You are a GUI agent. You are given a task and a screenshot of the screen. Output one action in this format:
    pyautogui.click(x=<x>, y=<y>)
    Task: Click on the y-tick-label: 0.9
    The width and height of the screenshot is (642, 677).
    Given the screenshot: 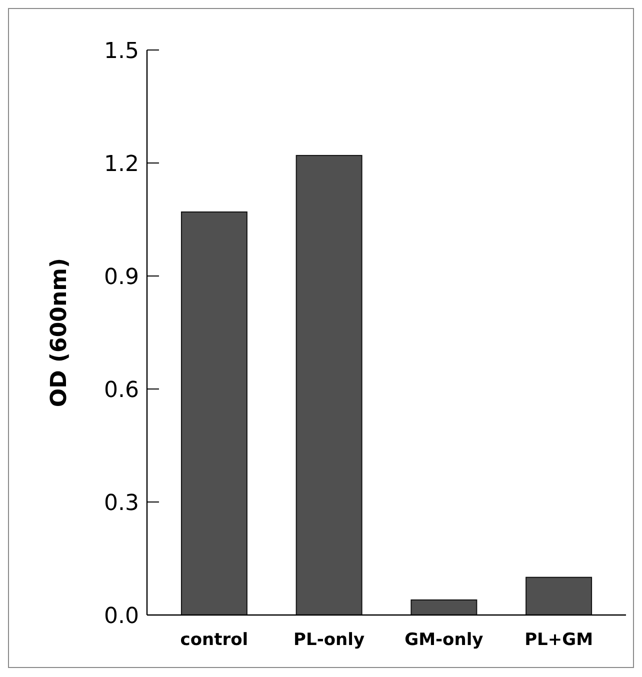 What is the action you would take?
    pyautogui.click(x=121, y=277)
    